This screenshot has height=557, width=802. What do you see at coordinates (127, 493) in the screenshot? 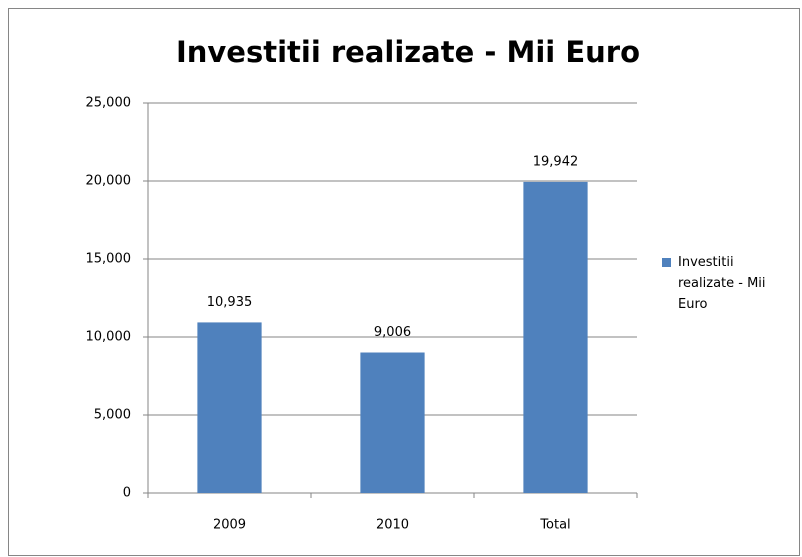
I see `y-tick-label: 0` at bounding box center [127, 493].